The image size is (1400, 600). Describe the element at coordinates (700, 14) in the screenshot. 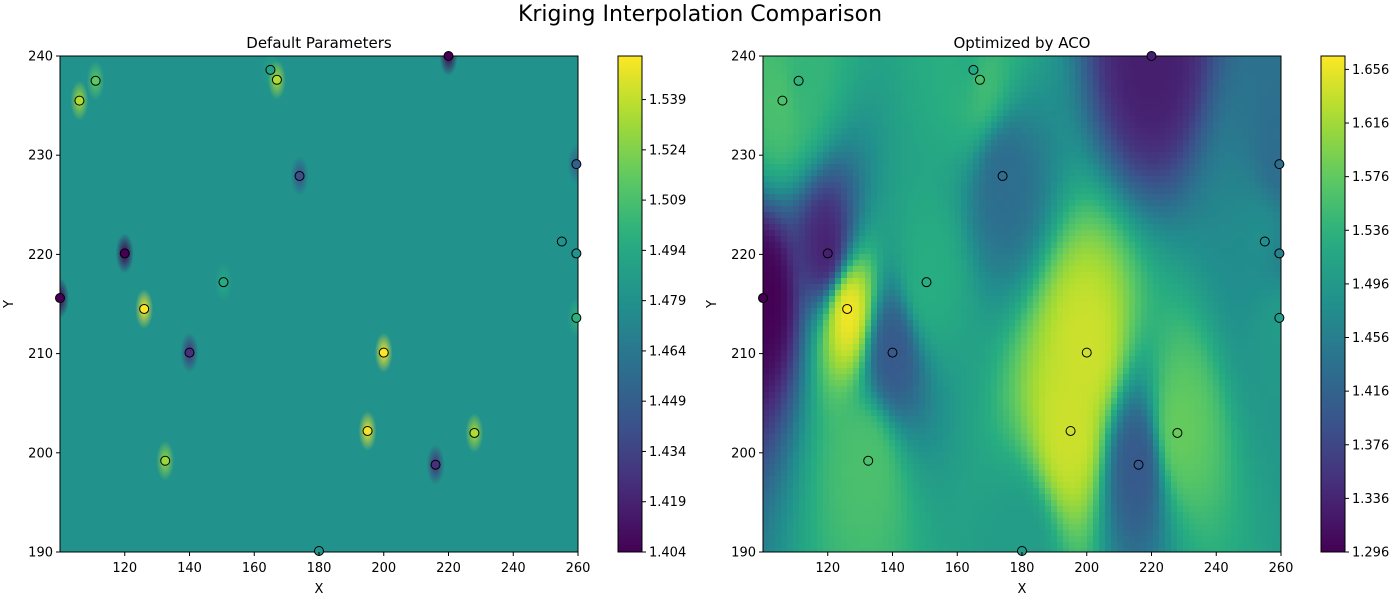

I see `figure-title: Kriging Interpolation Comparison` at that location.